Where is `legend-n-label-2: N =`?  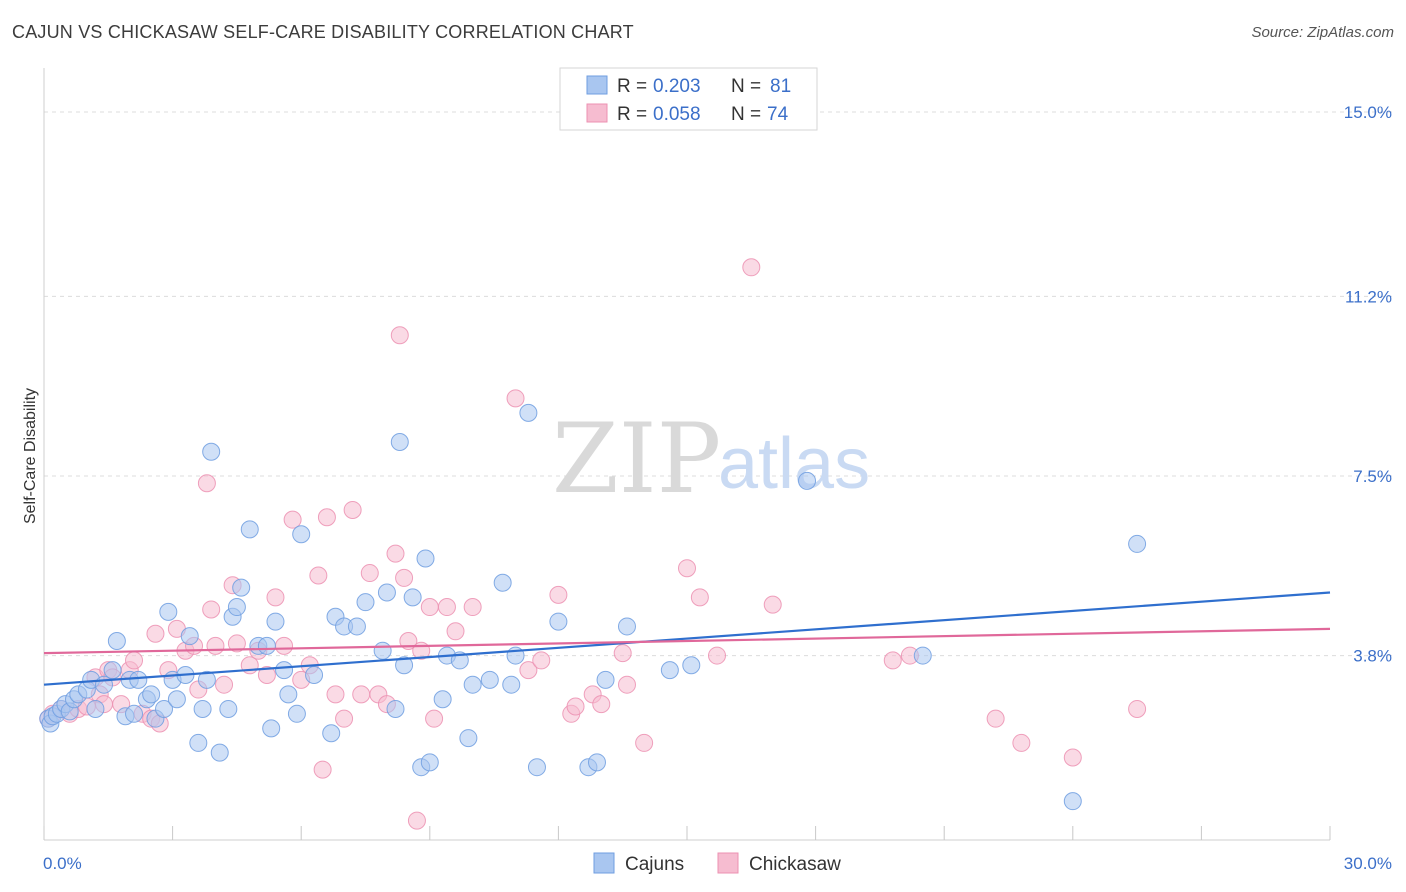
legend-n-label-2: N = is located at coordinates (746, 114).